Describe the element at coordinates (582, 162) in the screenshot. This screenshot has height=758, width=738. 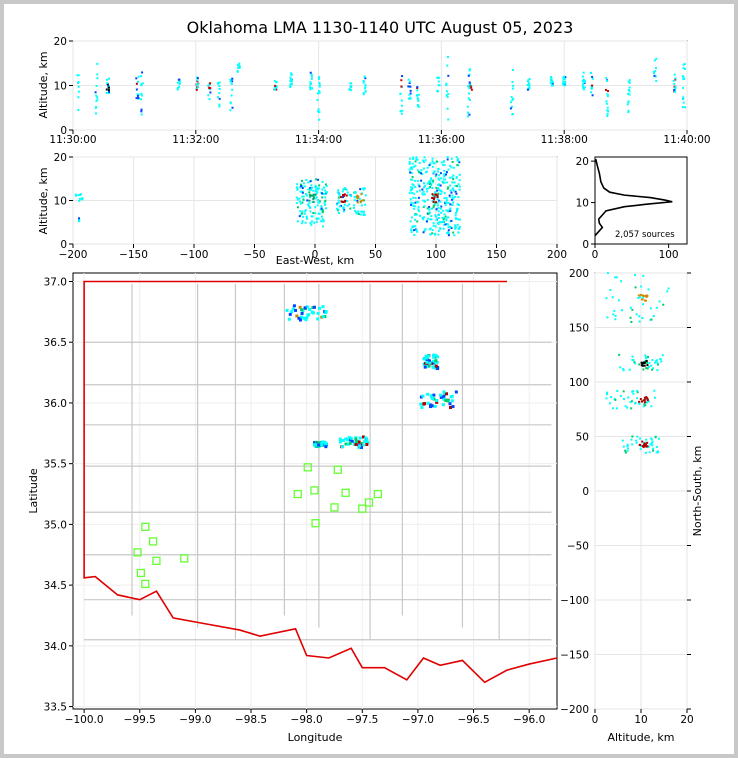
I see `histogram-altitude-tick-label: 20` at that location.